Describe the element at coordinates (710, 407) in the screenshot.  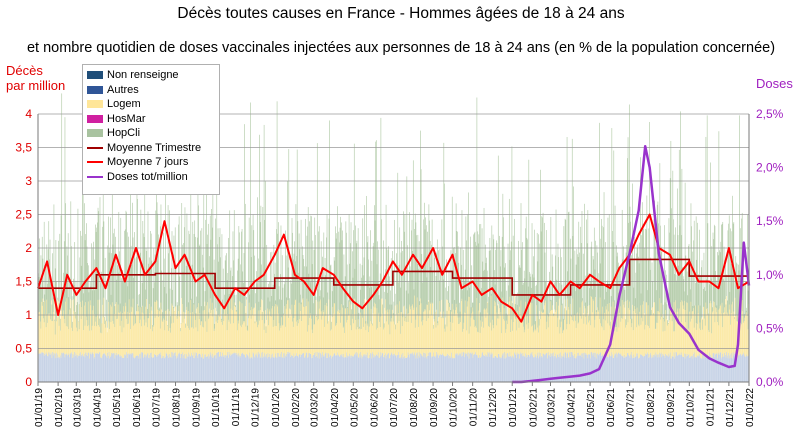
I see `x-tick-label: 01/11/21` at that location.